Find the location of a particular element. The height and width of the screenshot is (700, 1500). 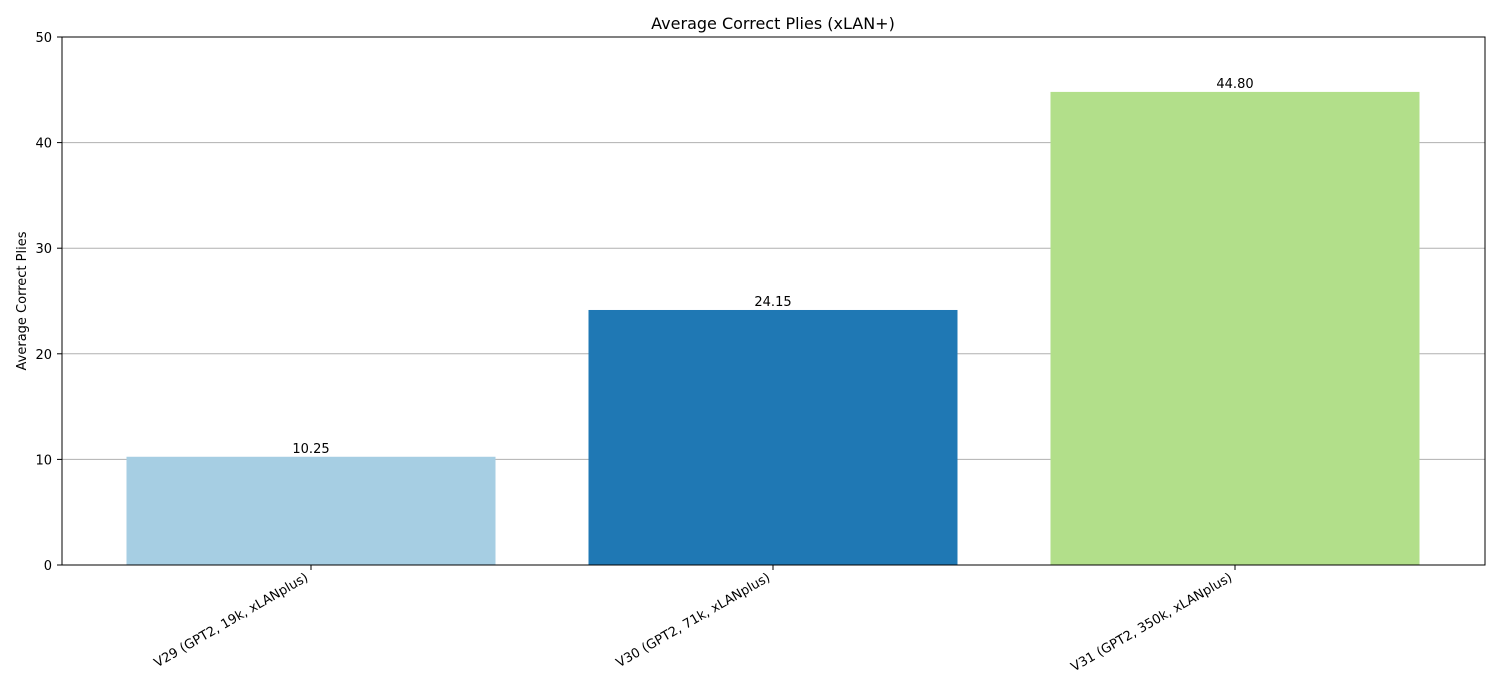

y-tick-label-40: 40 is located at coordinates (43, 144).